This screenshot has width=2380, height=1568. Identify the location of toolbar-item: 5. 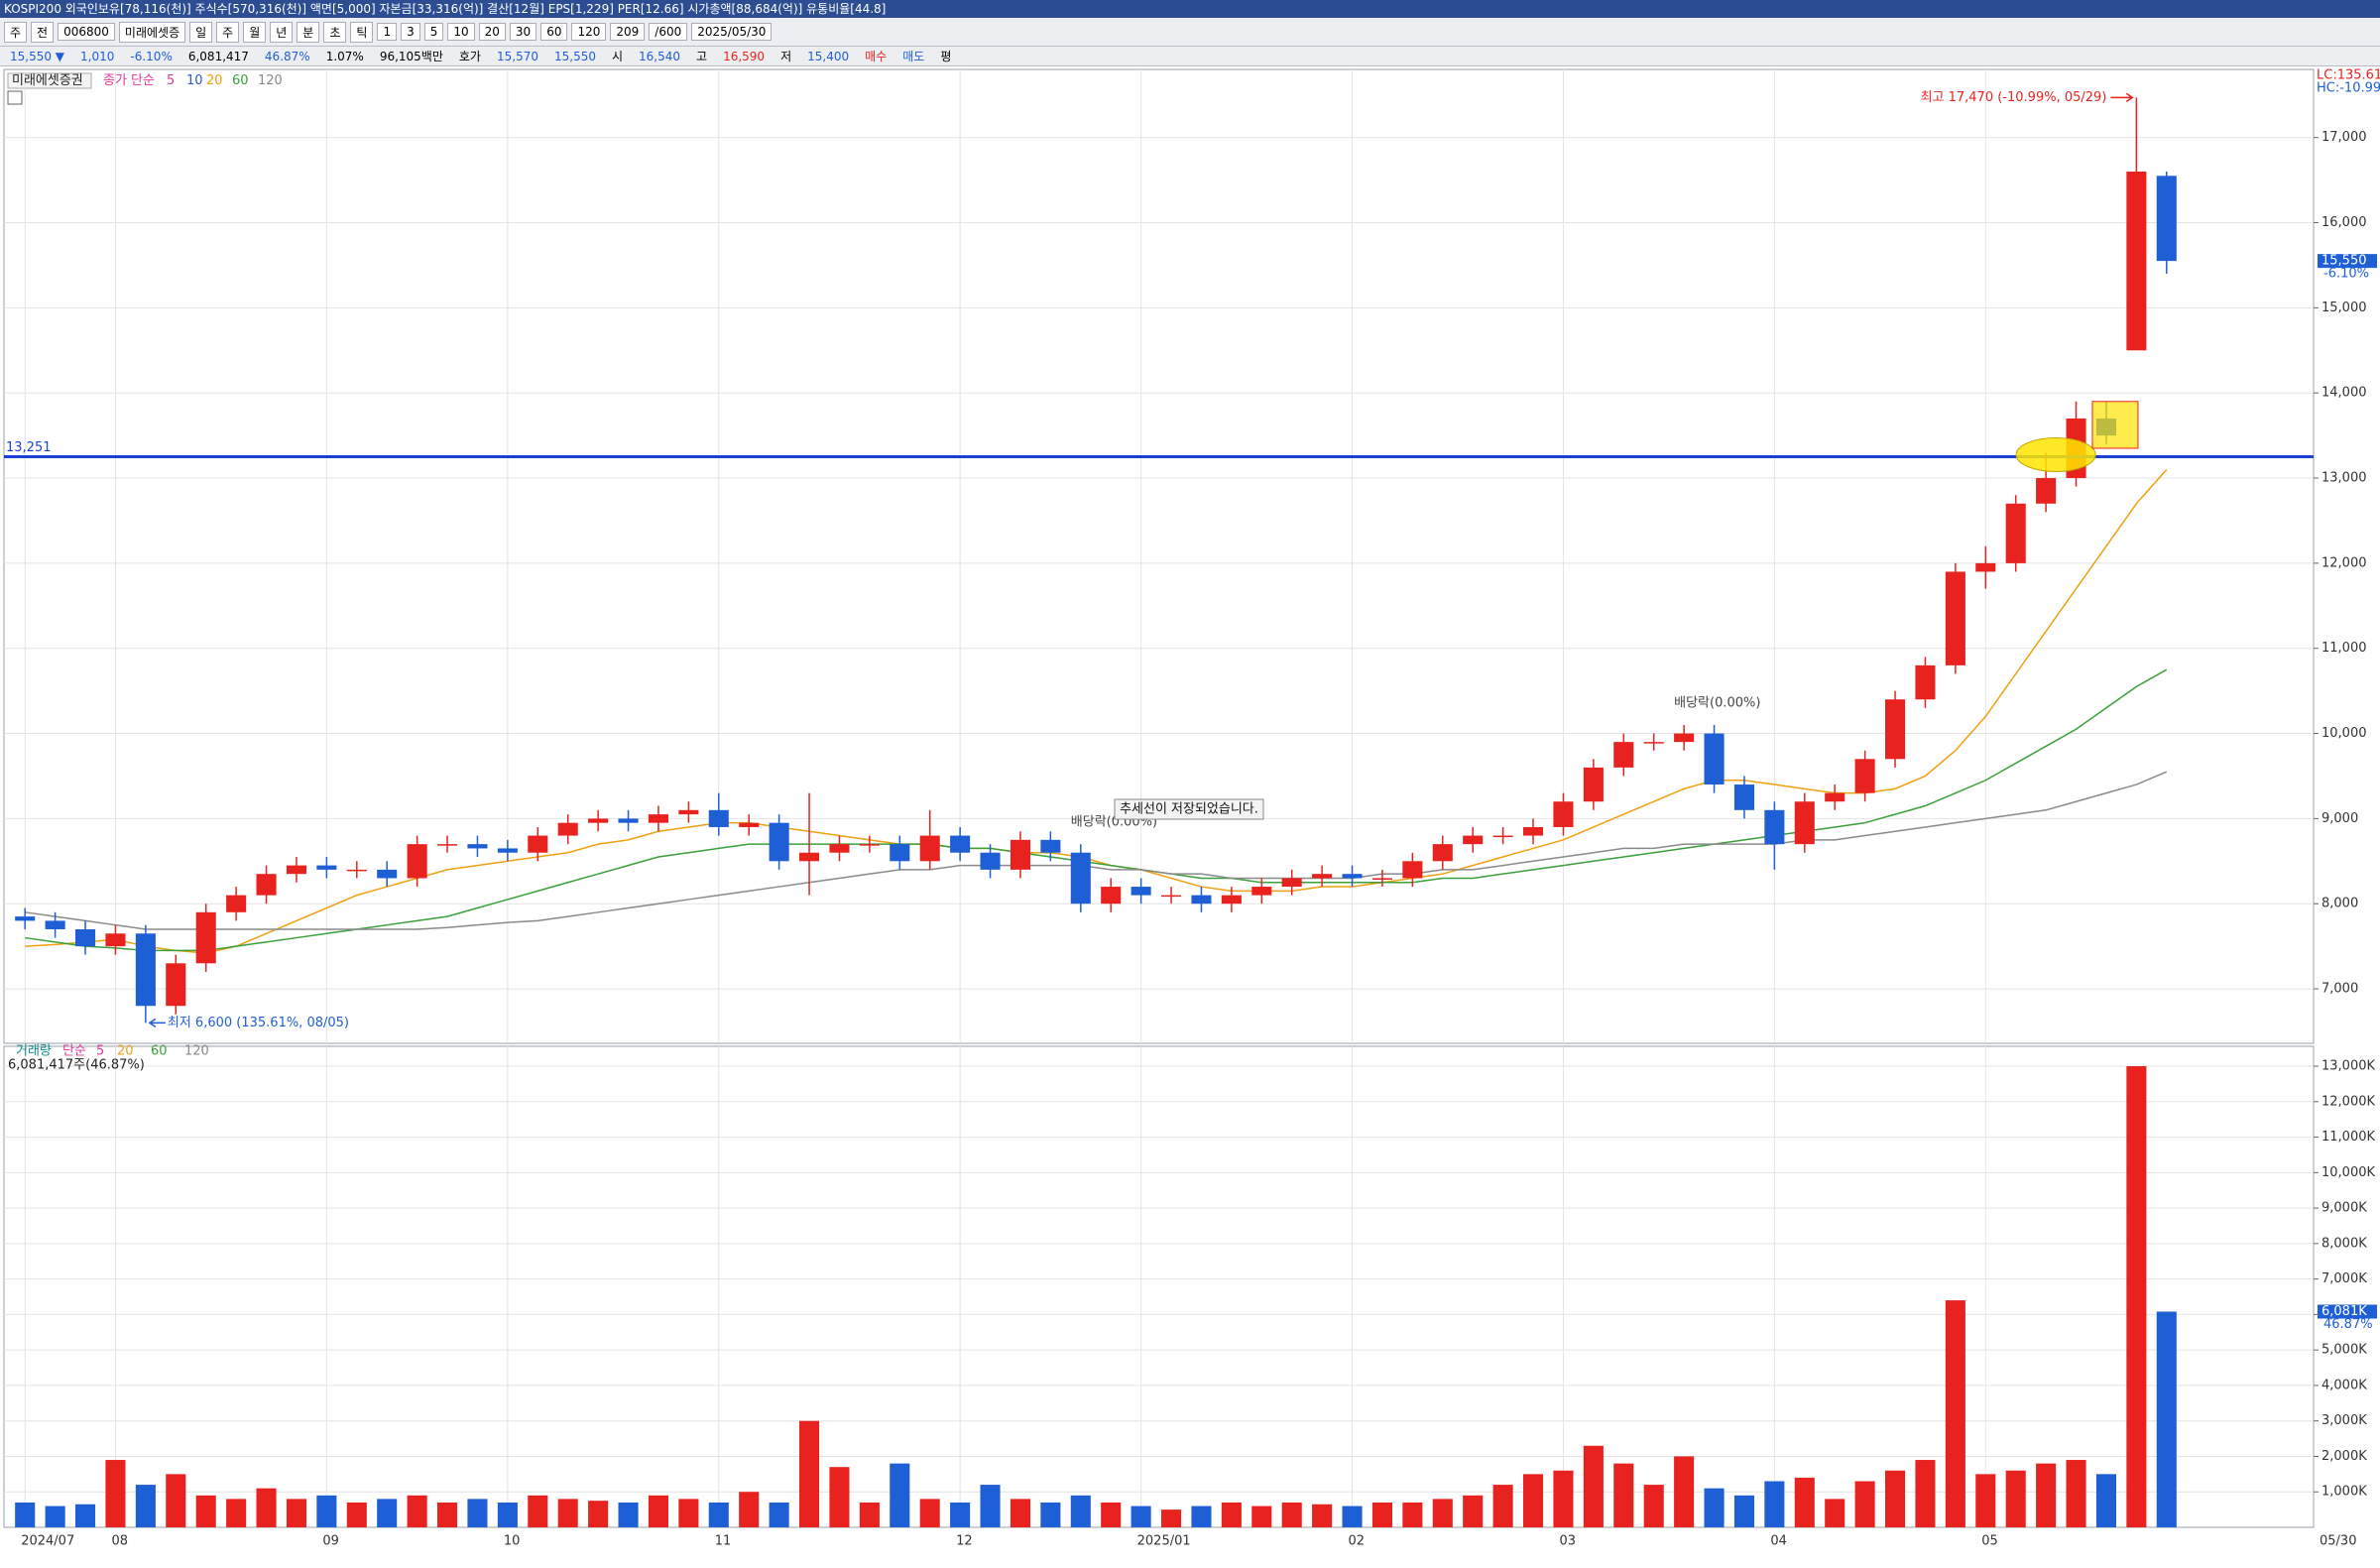
(433, 32).